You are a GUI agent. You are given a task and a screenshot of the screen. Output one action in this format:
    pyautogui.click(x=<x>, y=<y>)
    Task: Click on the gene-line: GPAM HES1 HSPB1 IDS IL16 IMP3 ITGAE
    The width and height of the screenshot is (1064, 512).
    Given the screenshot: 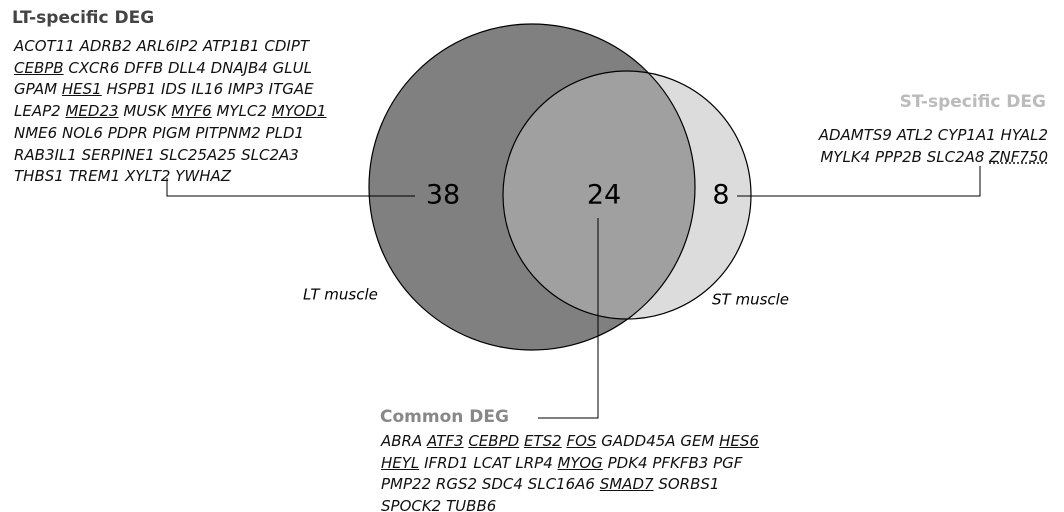 What is the action you would take?
    pyautogui.click(x=170, y=90)
    